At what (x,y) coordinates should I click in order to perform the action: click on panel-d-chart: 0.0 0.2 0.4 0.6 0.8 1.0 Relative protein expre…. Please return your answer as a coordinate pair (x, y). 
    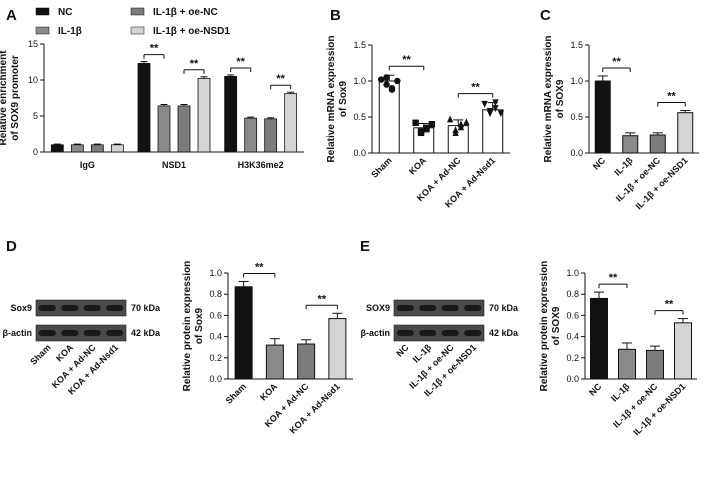
    Looking at the image, I should click on (267, 348).